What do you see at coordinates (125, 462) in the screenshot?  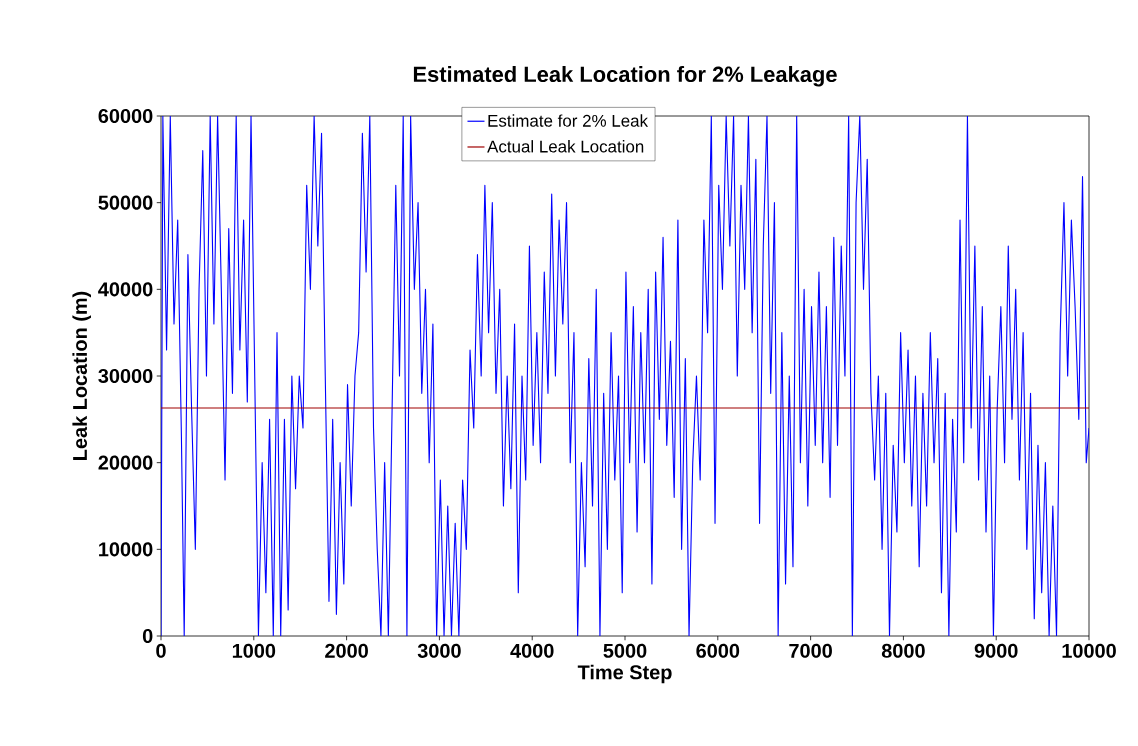 I see `y-tick-label: 20000` at bounding box center [125, 462].